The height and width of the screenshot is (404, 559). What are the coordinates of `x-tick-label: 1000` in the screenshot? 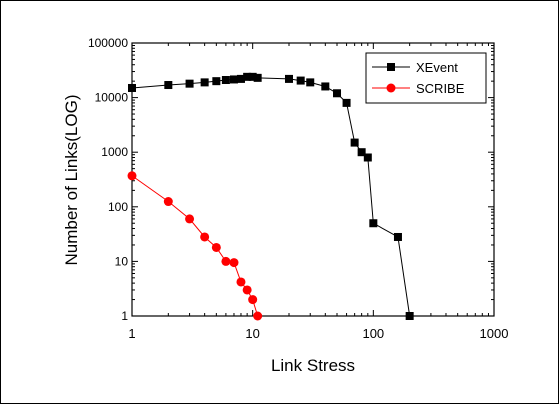 It's located at (494, 333).